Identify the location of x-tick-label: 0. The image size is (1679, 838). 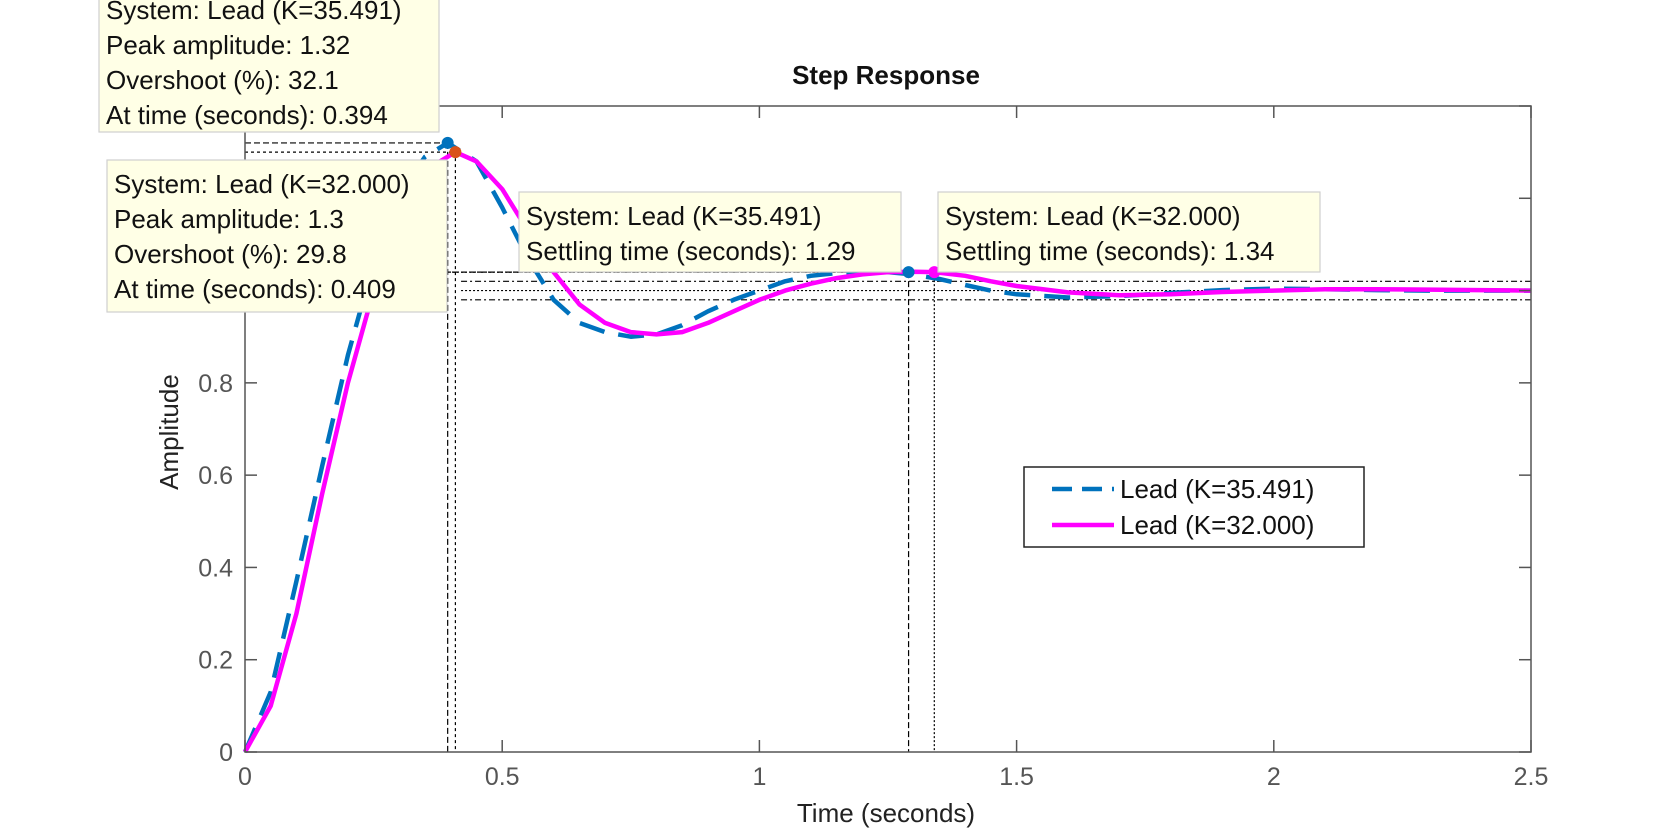
(245, 777).